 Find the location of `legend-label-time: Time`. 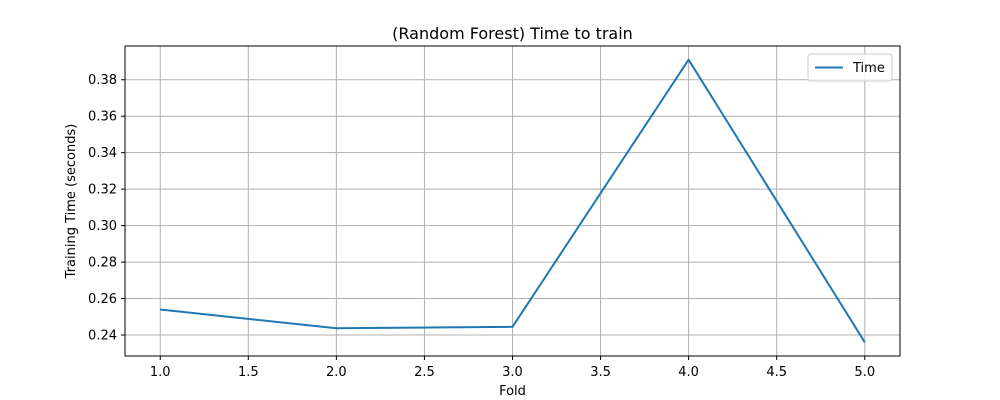

legend-label-time: Time is located at coordinates (868, 68).